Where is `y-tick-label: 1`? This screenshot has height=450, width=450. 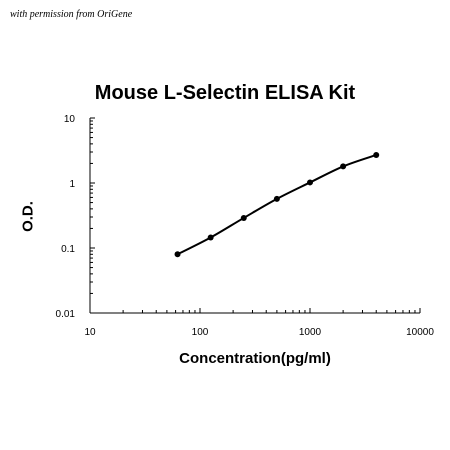 y-tick-label: 1 is located at coordinates (72, 184).